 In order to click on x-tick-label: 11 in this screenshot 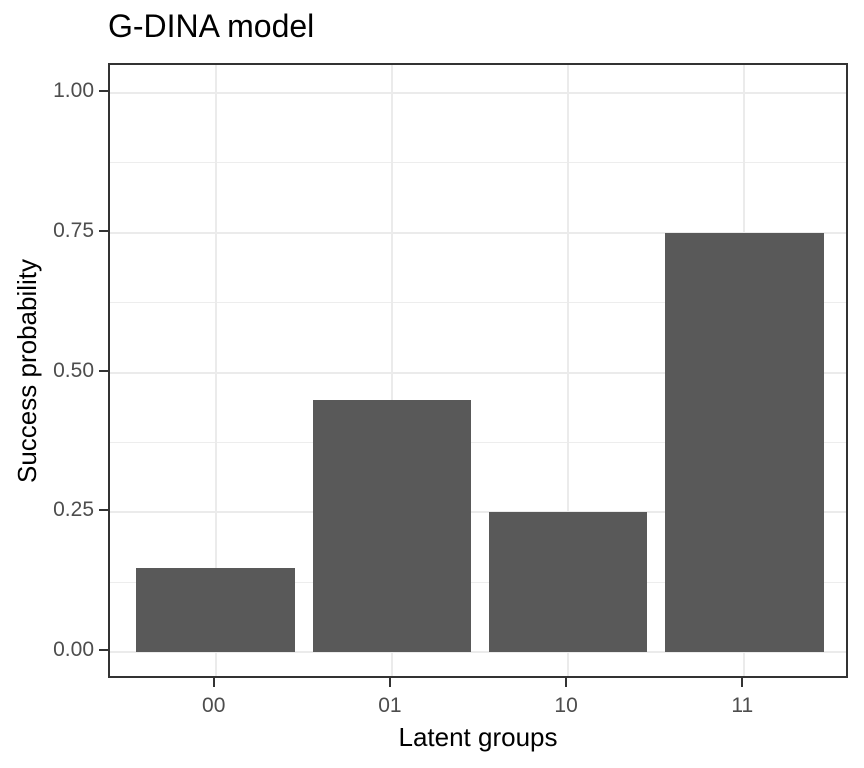, I will do `click(742, 705)`.